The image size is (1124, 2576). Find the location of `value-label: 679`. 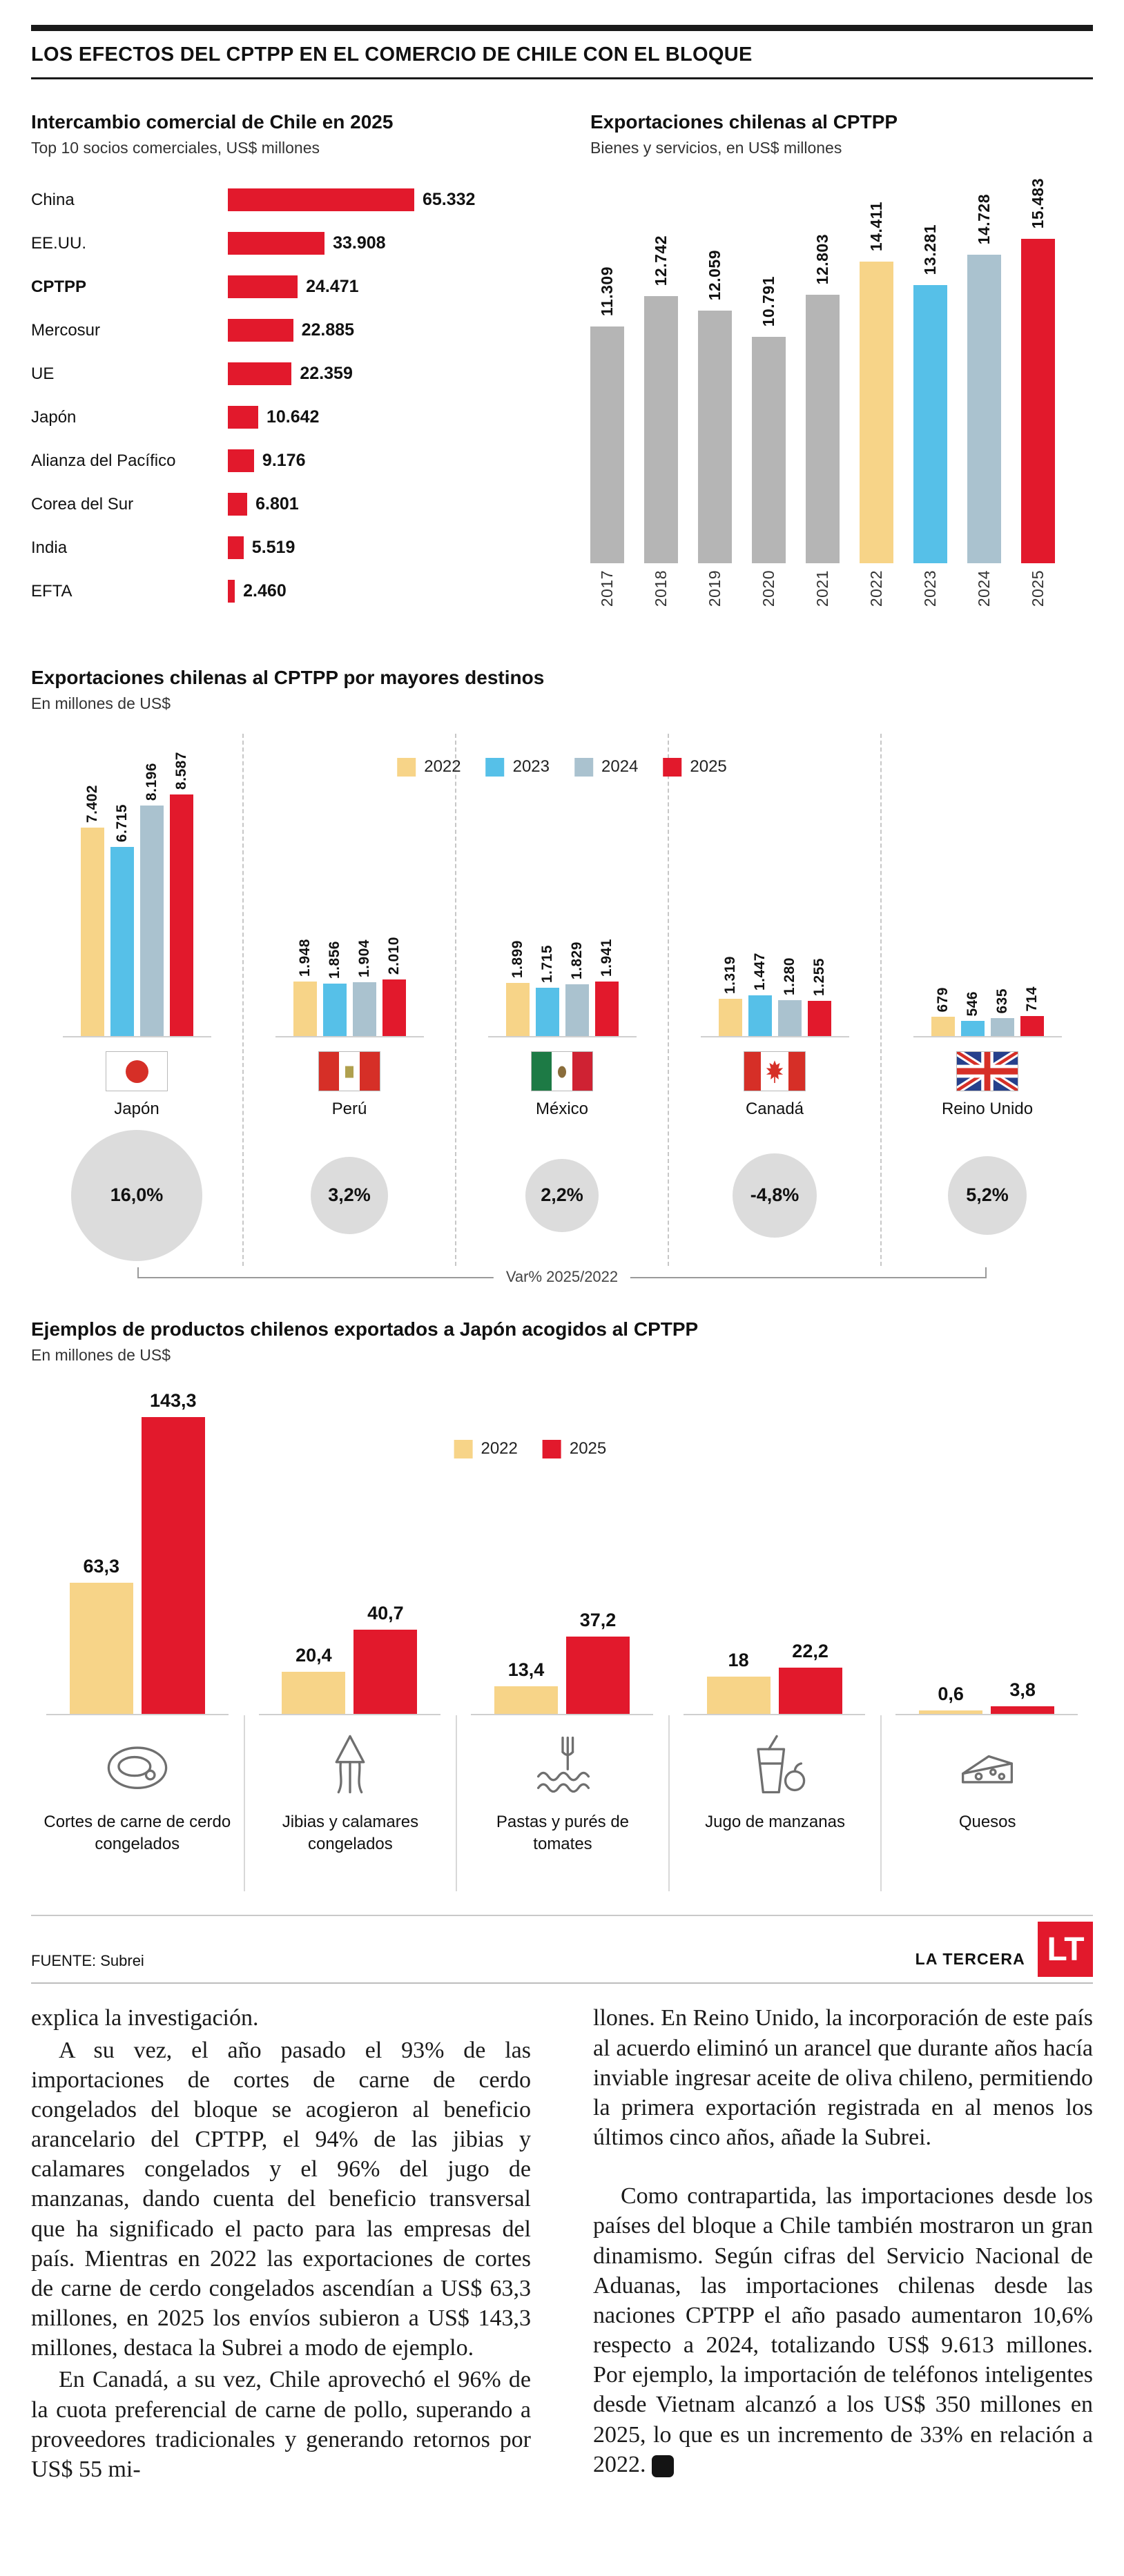

value-label: 679 is located at coordinates (943, 999).